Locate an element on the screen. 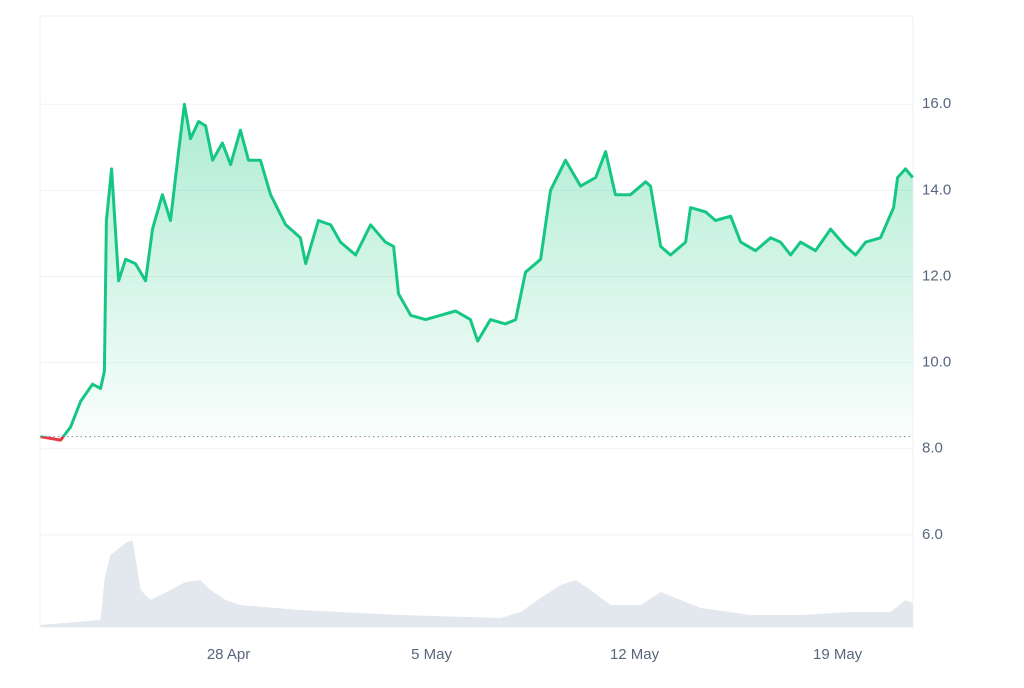 Image resolution: width=1024 pixels, height=688 pixels. x-tick-label: 19 May is located at coordinates (838, 654).